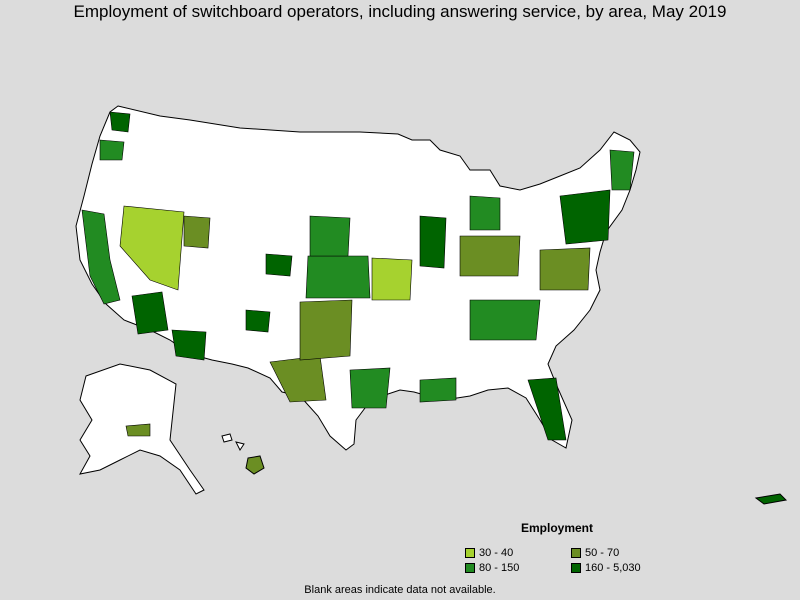  Describe the element at coordinates (370, 388) in the screenshot. I see `area-texas-east` at that location.